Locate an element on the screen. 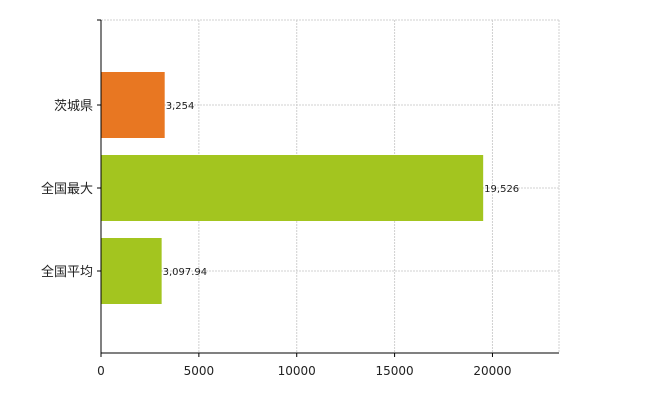  x-tick-label: 0 is located at coordinates (101, 371).